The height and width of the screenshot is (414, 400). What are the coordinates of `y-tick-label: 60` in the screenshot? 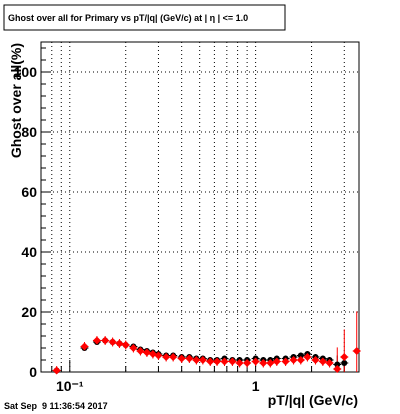 It's located at (29, 192).